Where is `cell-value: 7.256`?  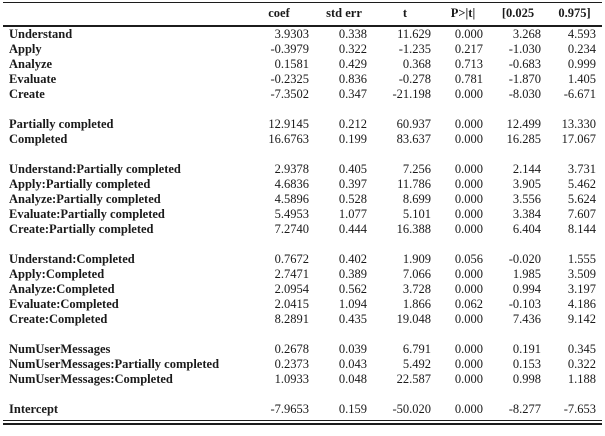
cell-value: 7.256 is located at coordinates (416, 169).